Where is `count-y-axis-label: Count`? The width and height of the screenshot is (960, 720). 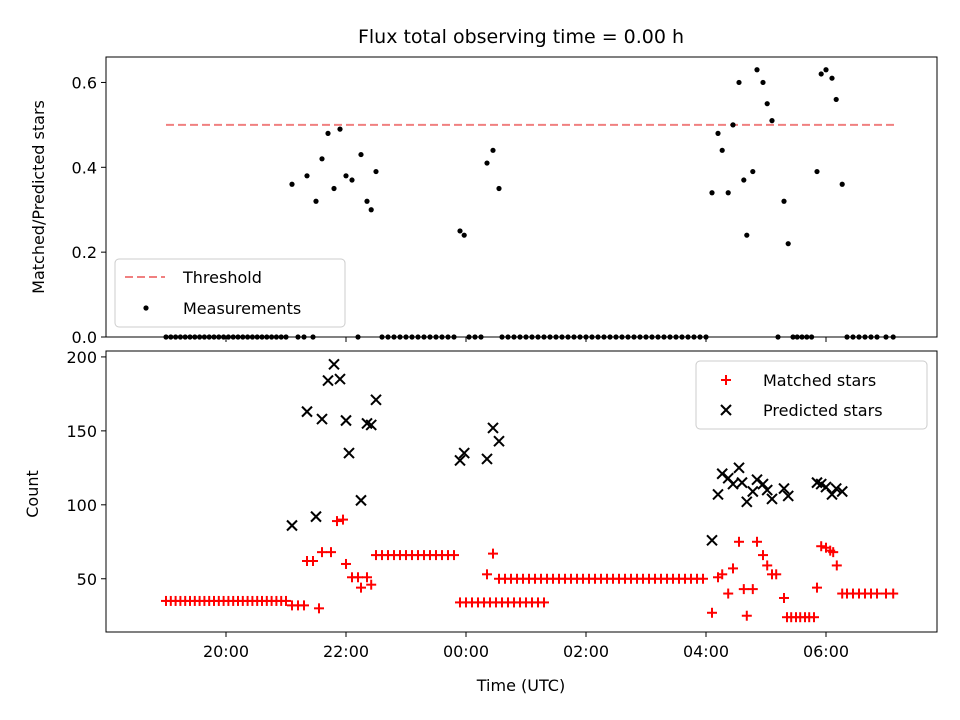 count-y-axis-label: Count is located at coordinates (32, 494).